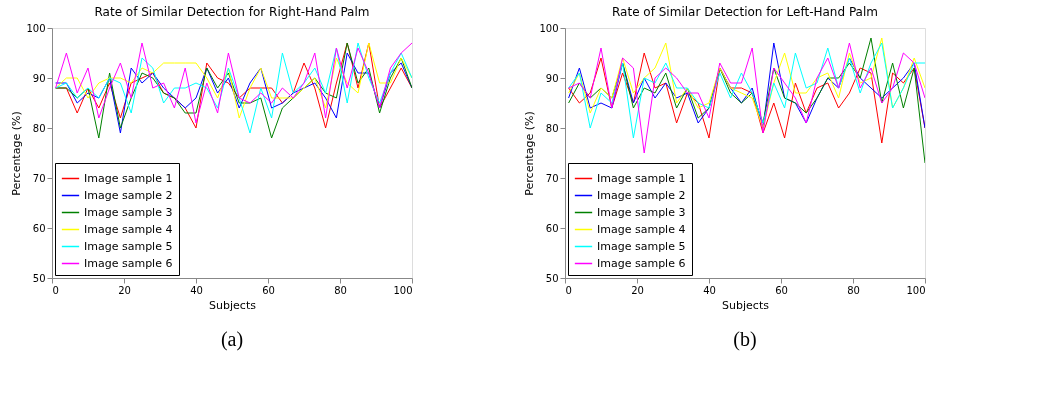  I want to click on chart-title: Rate of Similar Detection for Left-Hand Palm, so click(745, 12).